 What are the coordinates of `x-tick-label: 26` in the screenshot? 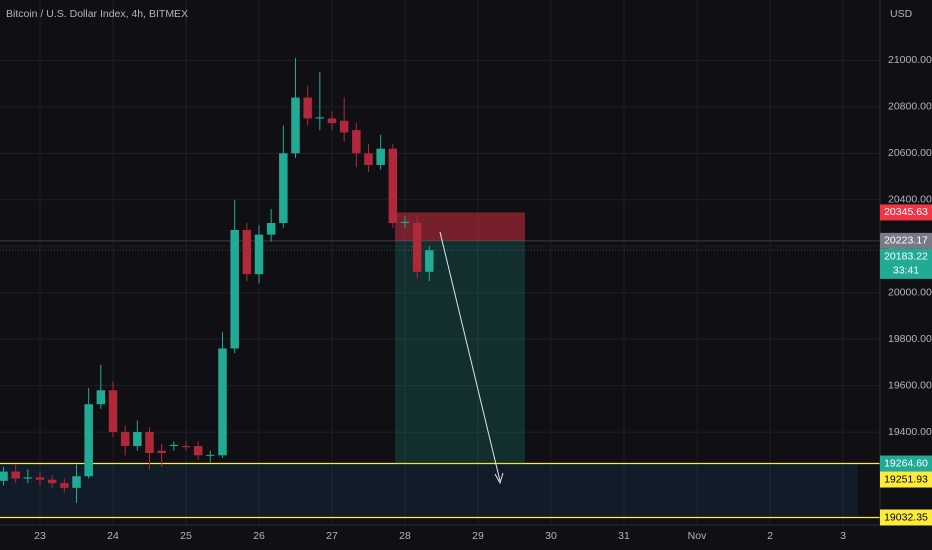 It's located at (259, 536).